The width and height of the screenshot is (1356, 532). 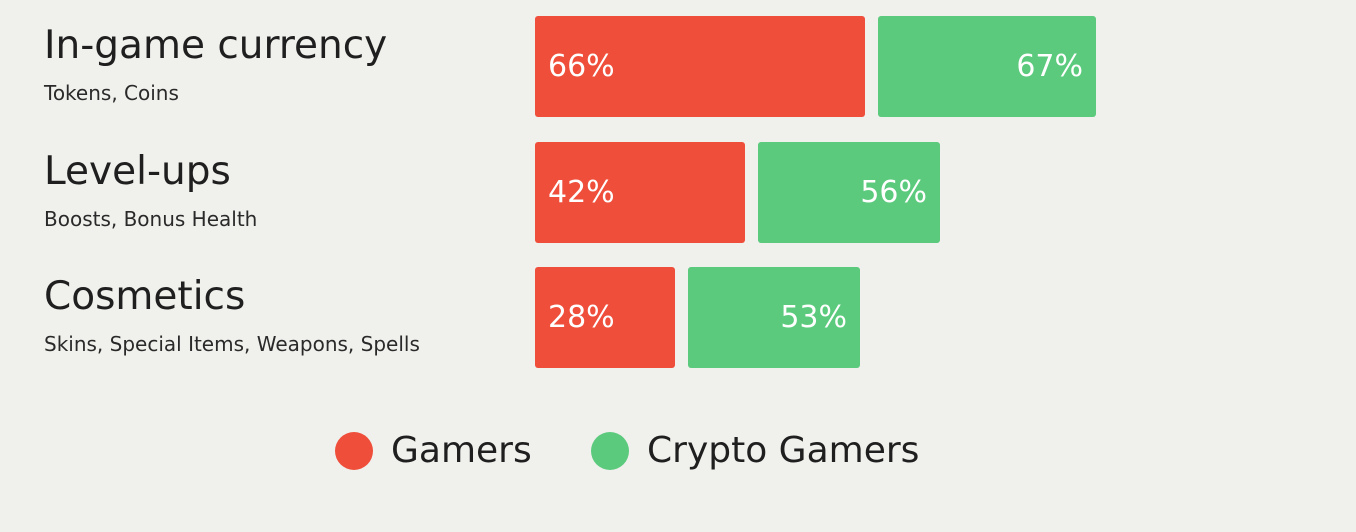 What do you see at coordinates (581, 317) in the screenshot?
I see `bar-label-gamers: 28%` at bounding box center [581, 317].